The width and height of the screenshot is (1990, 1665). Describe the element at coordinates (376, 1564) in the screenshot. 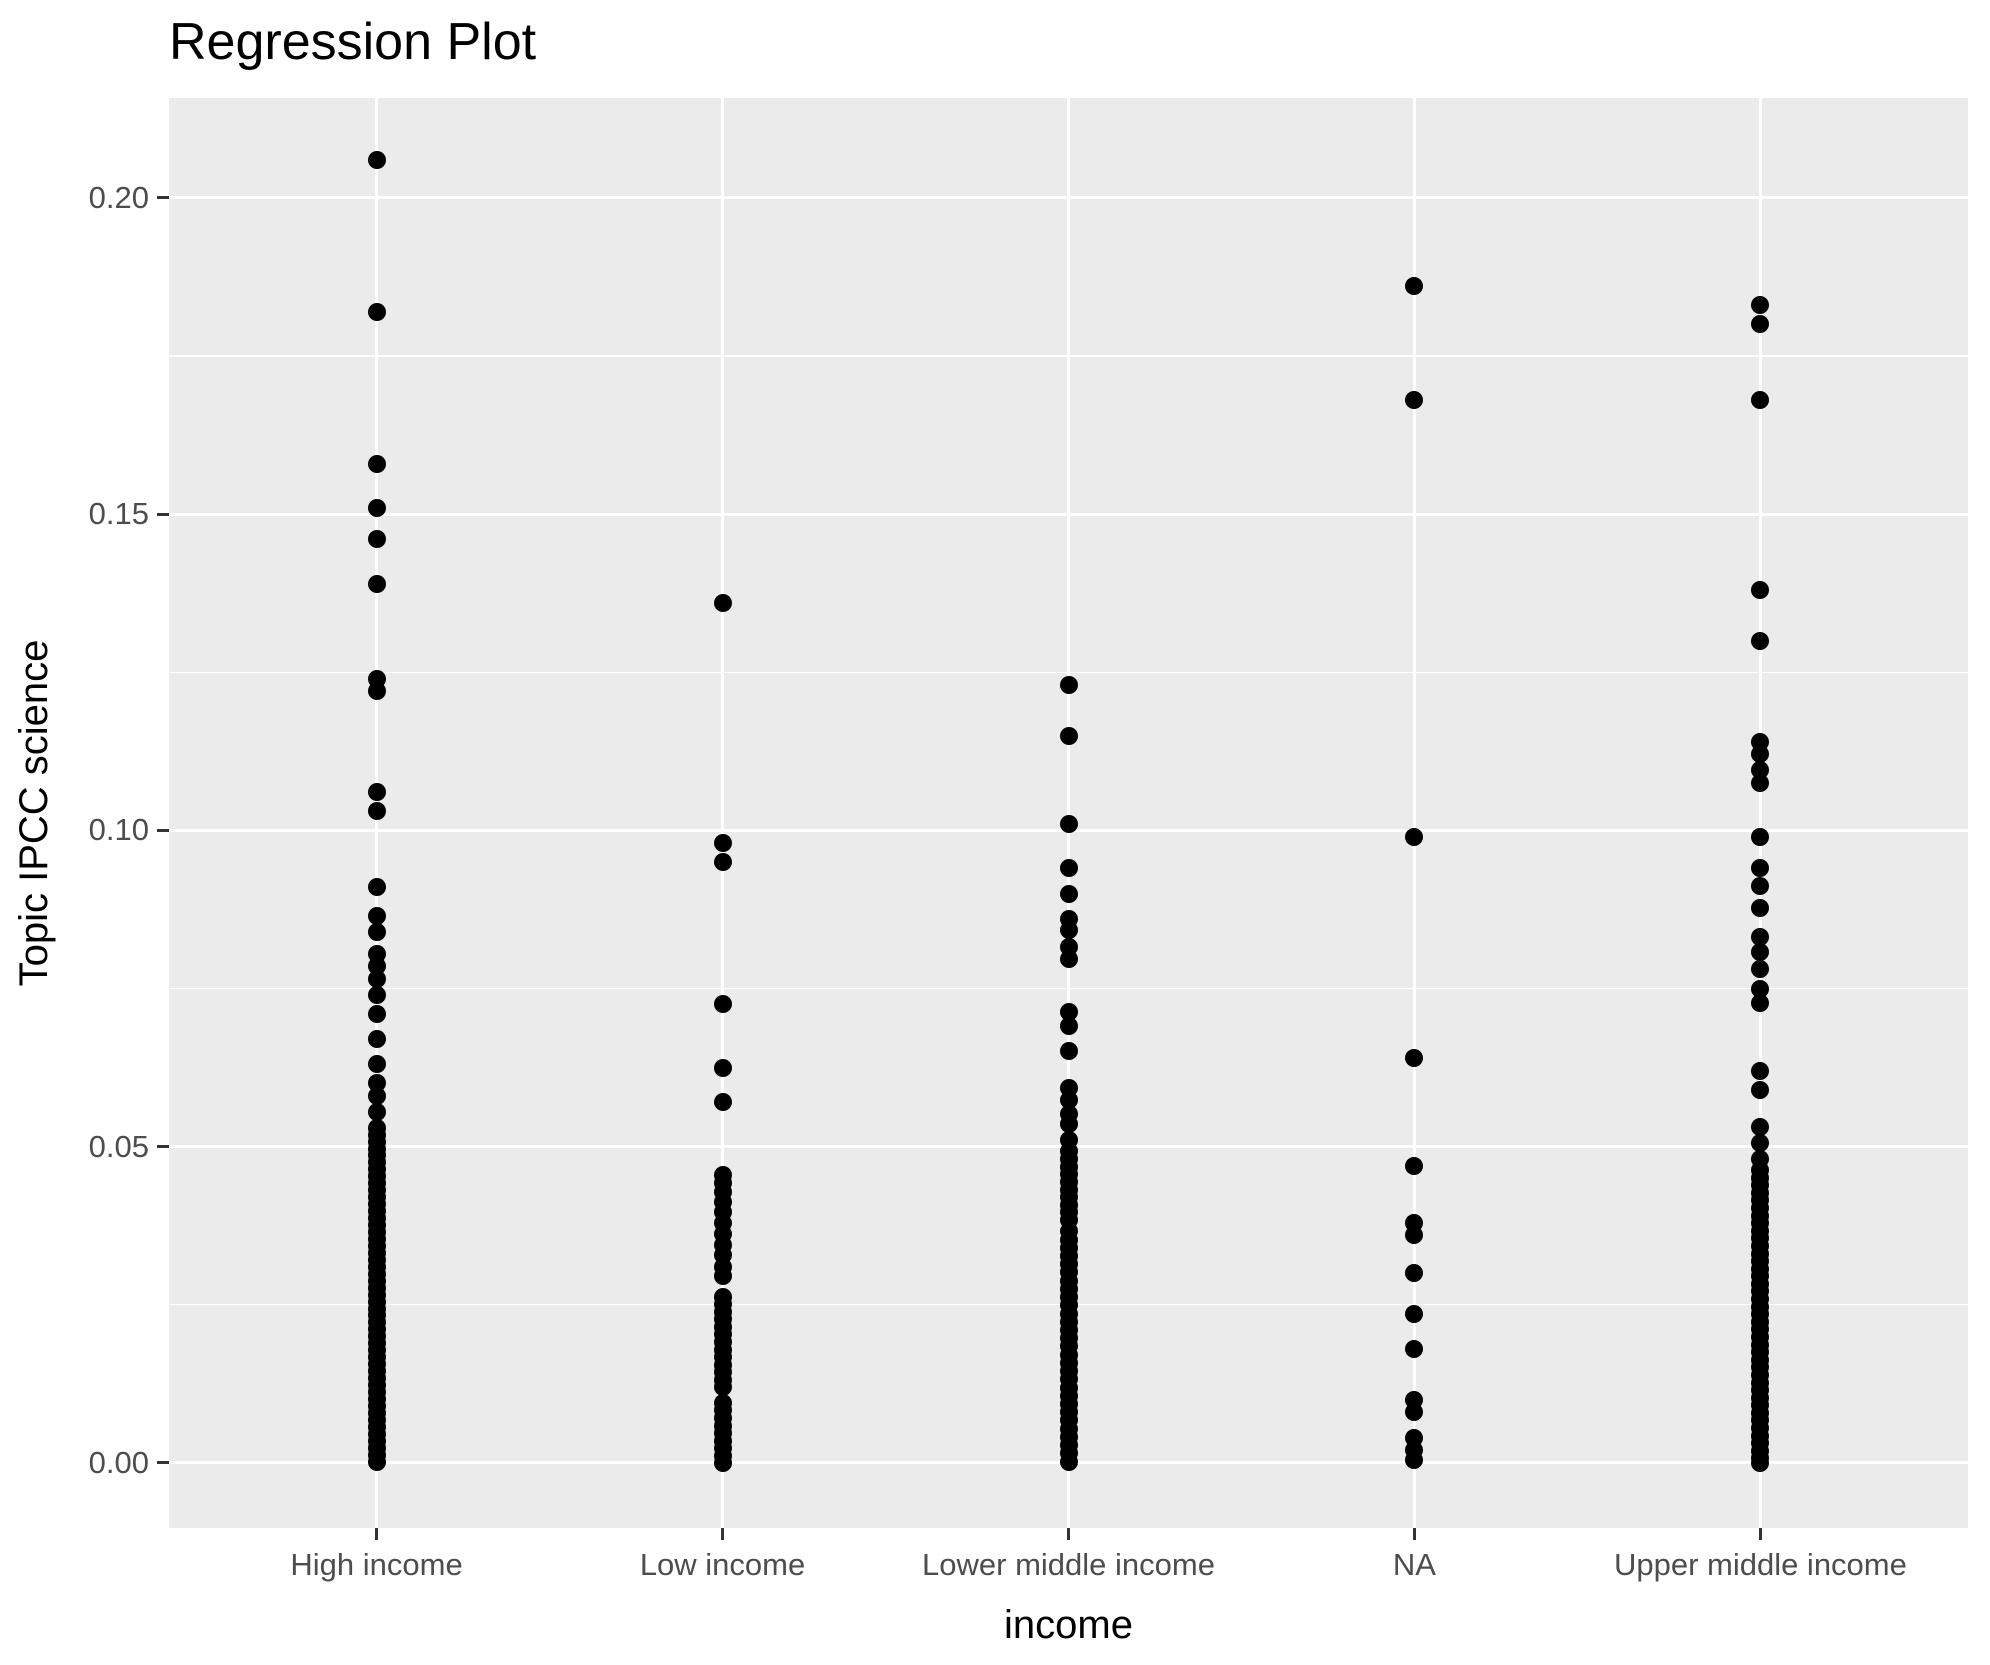

I see `x-tick-label: High income` at that location.